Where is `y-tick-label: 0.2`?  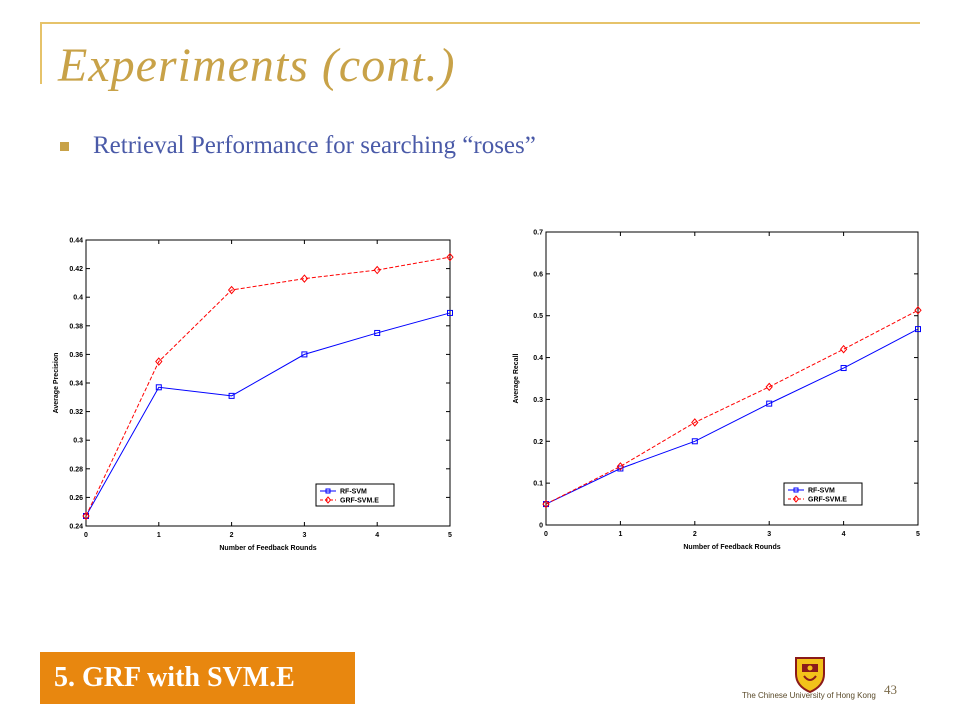
y-tick-label: 0.2 is located at coordinates (538, 442).